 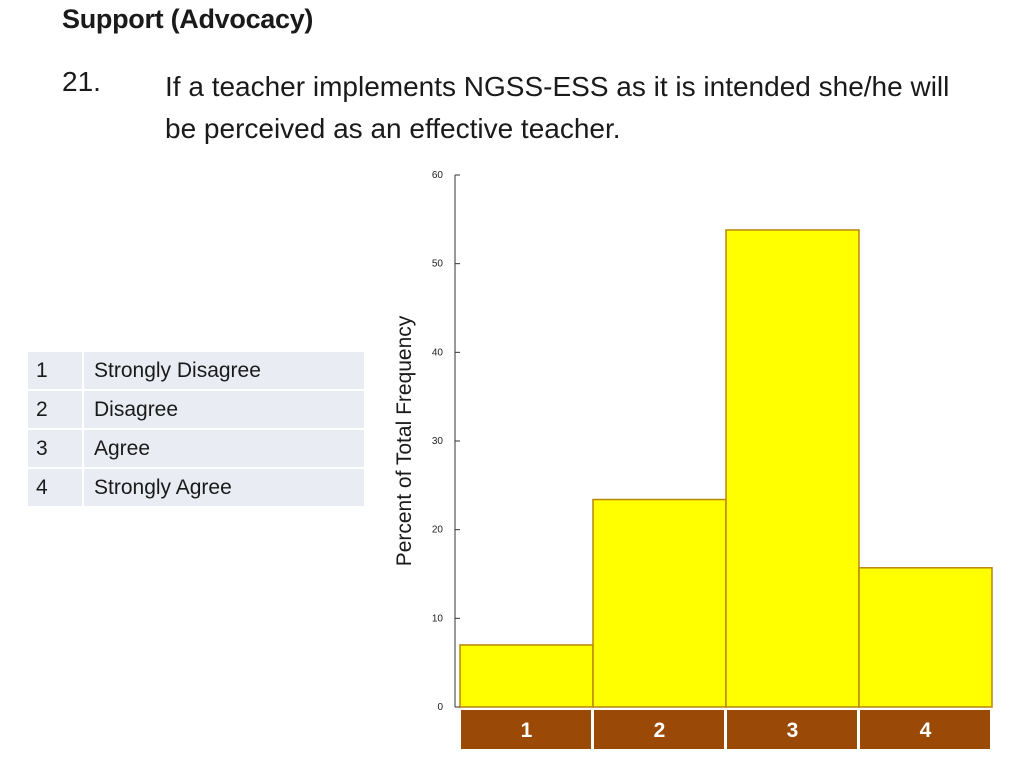 I want to click on y-tick-label: 40, so click(x=438, y=352).